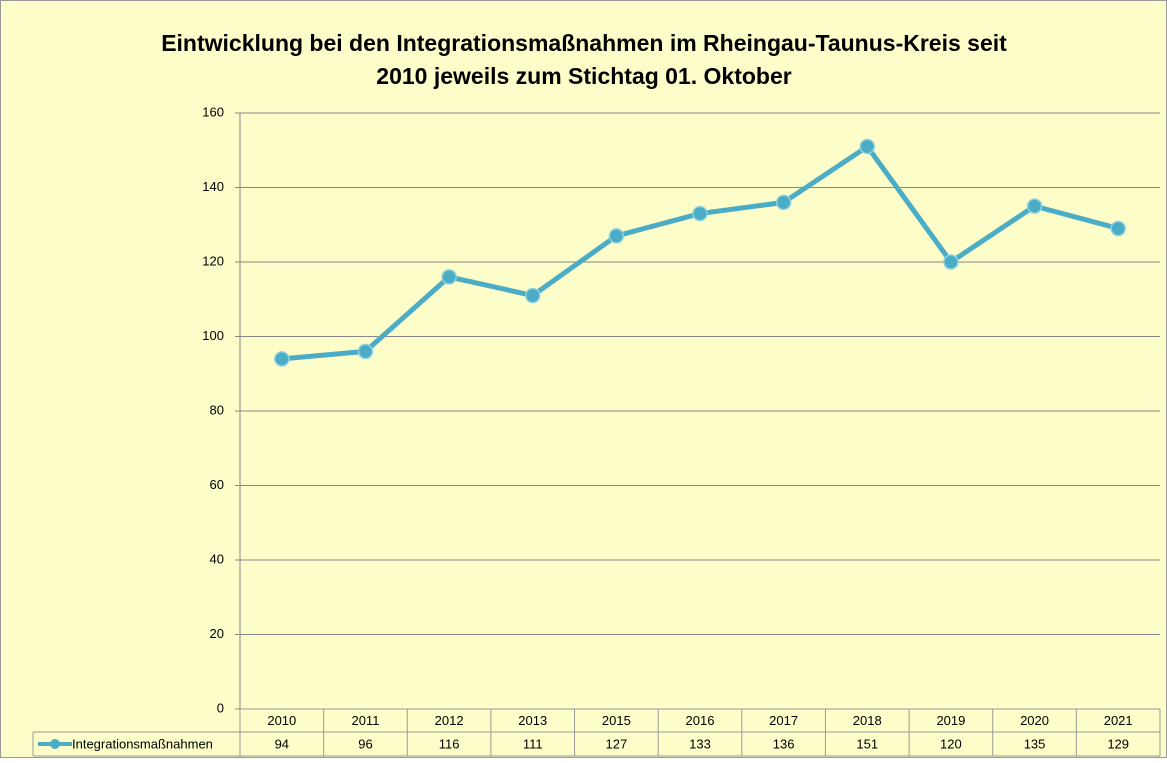  Describe the element at coordinates (784, 743) in the screenshot. I see `table-value: 136` at that location.